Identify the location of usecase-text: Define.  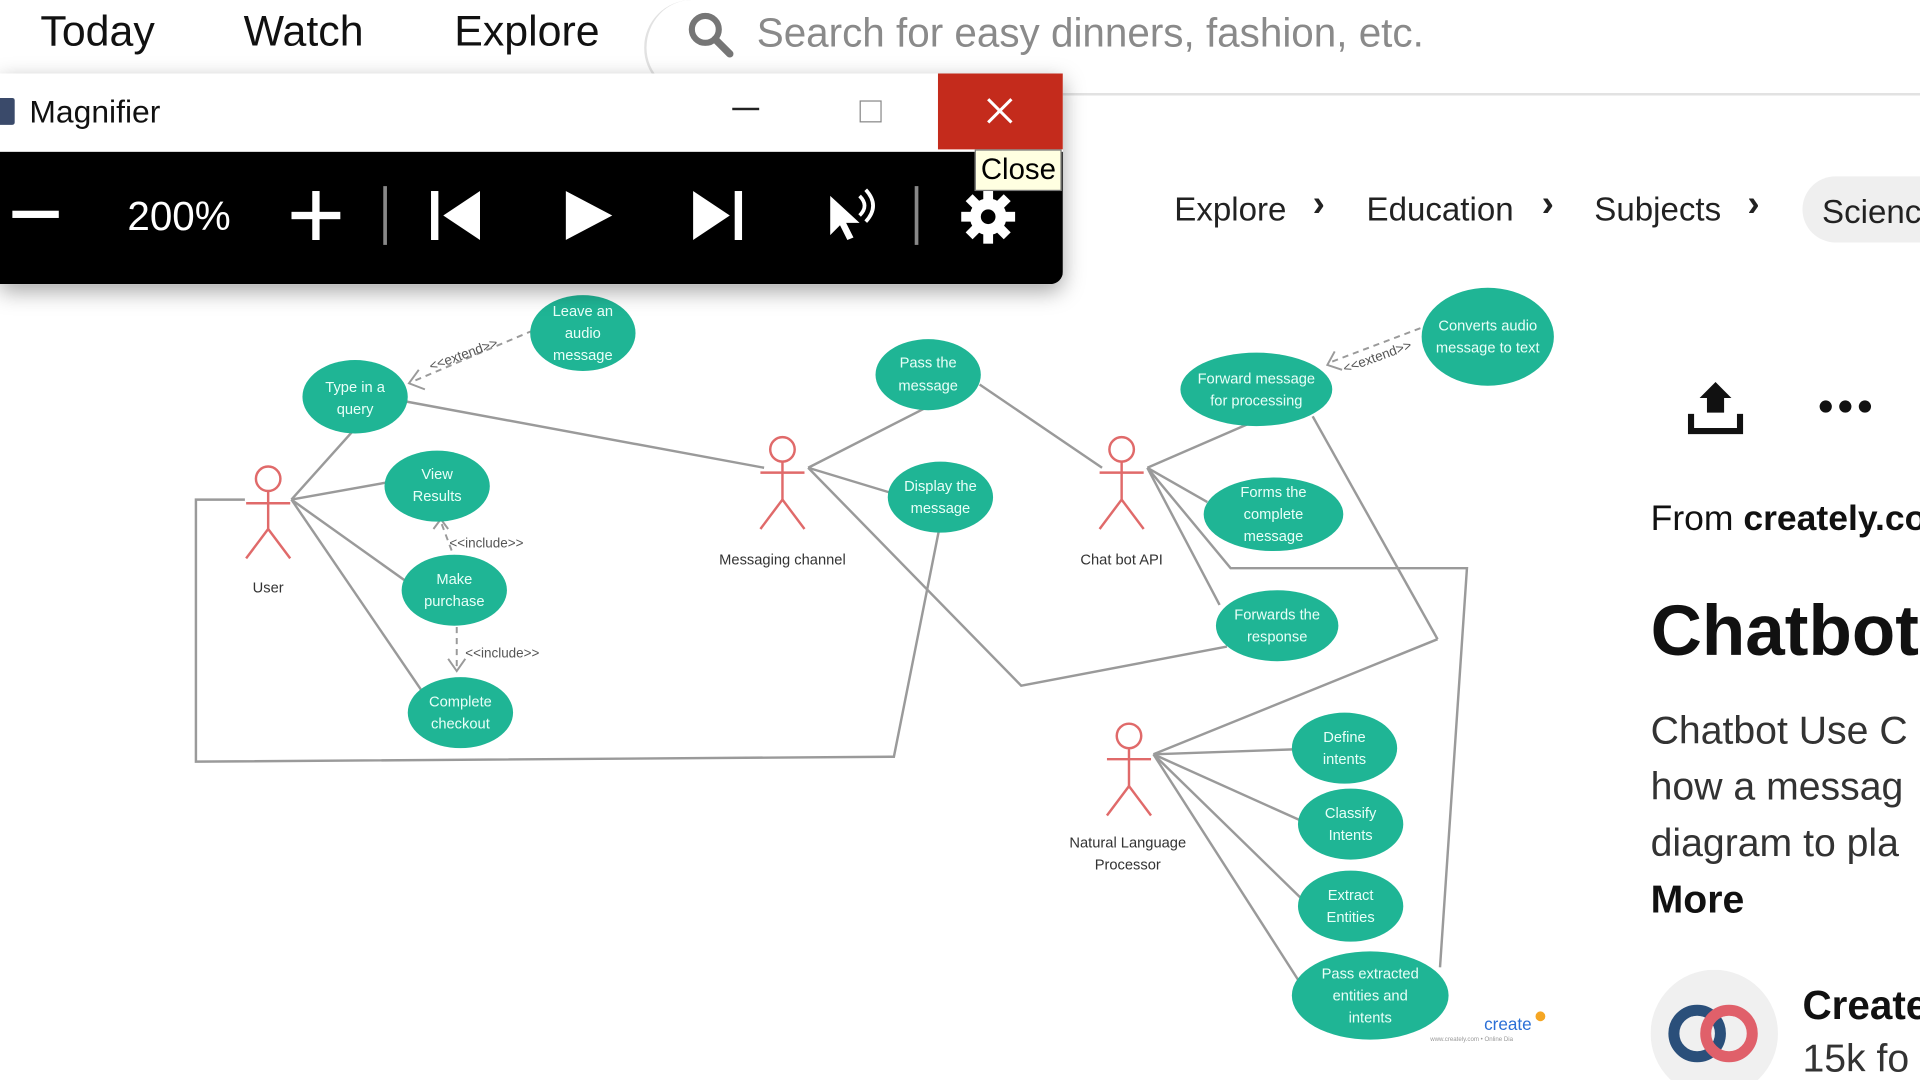
(1344, 738).